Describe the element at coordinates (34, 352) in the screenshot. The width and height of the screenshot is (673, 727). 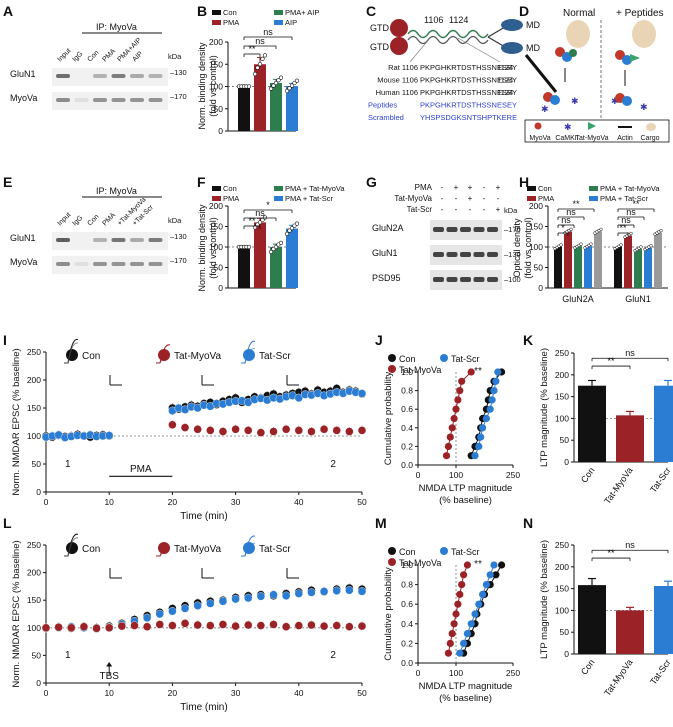
I see `panel-I-y-tick-label: 250` at that location.